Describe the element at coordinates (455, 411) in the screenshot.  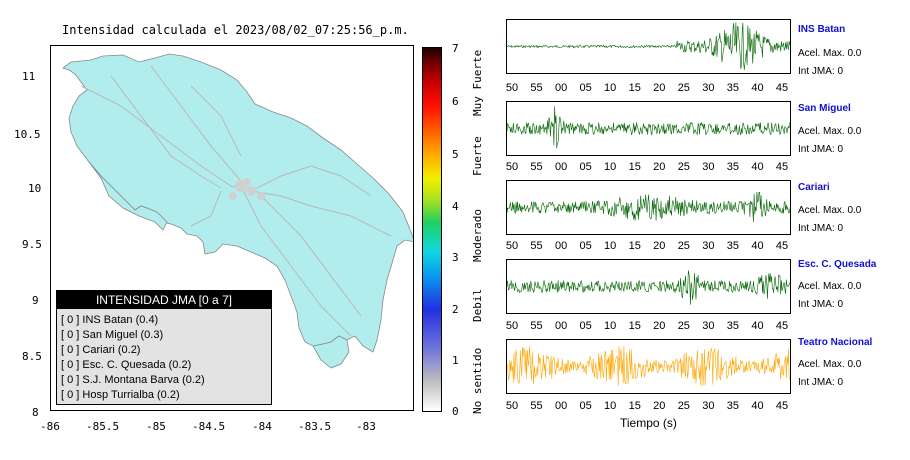
I see `colorbar-number: 0` at that location.